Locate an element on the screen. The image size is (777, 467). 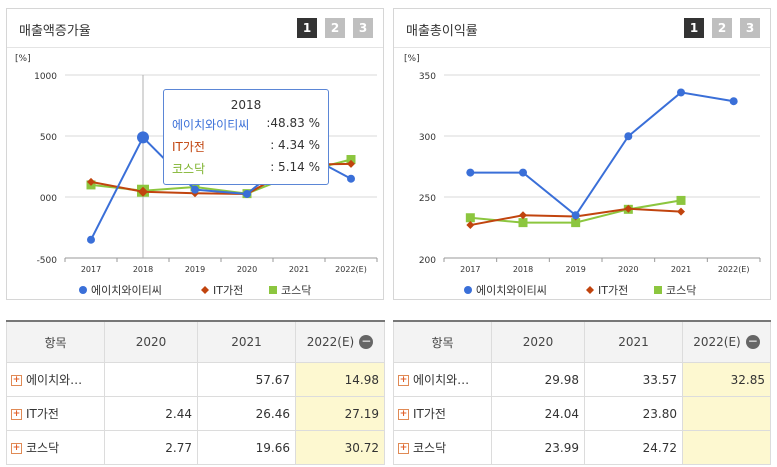
pager-group: 1 2 3 is located at coordinates (722, 28).